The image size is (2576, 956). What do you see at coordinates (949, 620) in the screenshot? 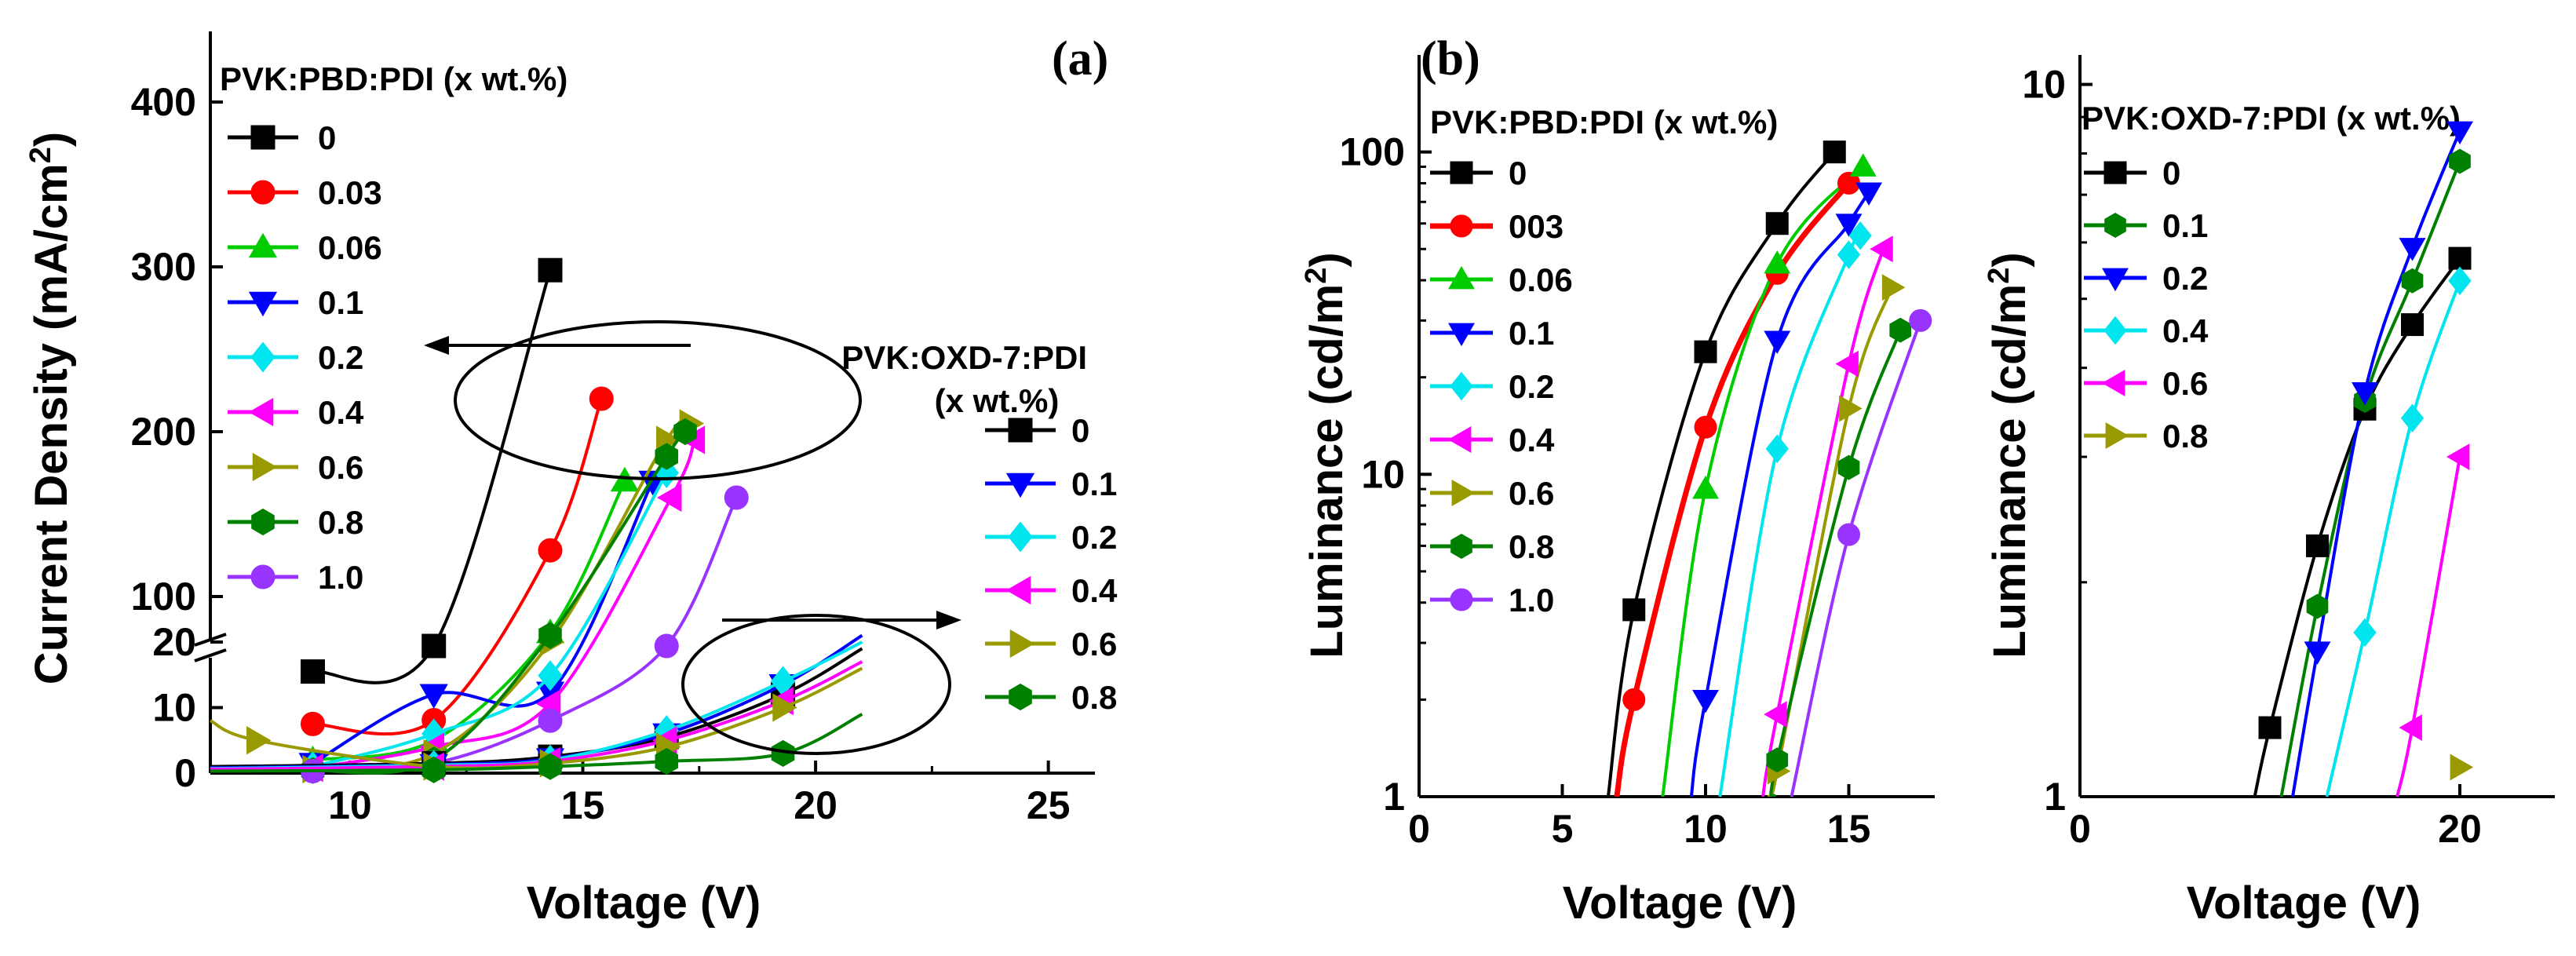
I see `panel-a-arrow-head` at bounding box center [949, 620].